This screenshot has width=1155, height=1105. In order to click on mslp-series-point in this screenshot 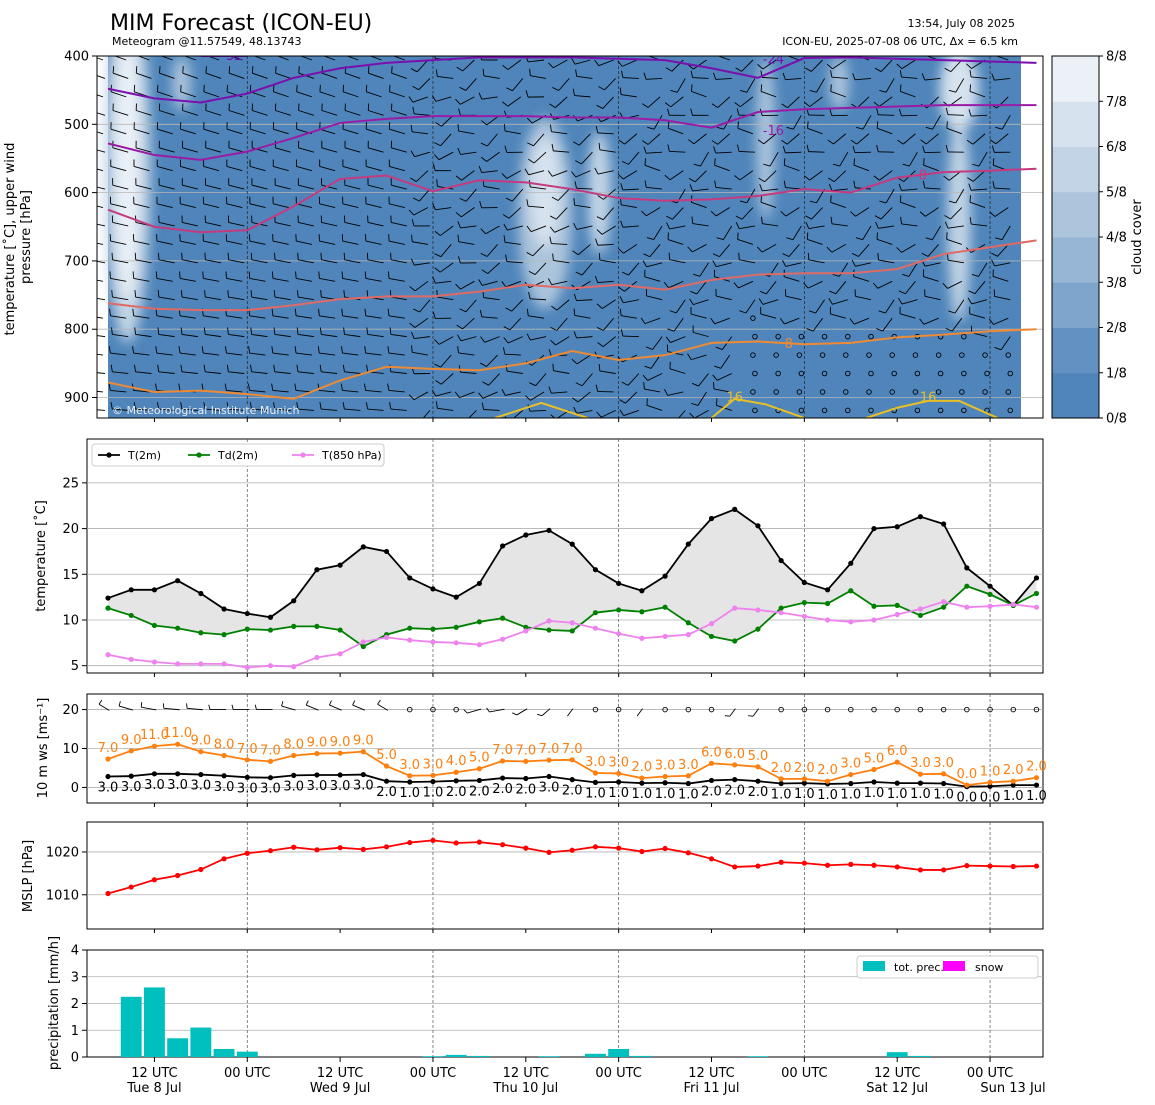, I will do `click(1013, 866)`.